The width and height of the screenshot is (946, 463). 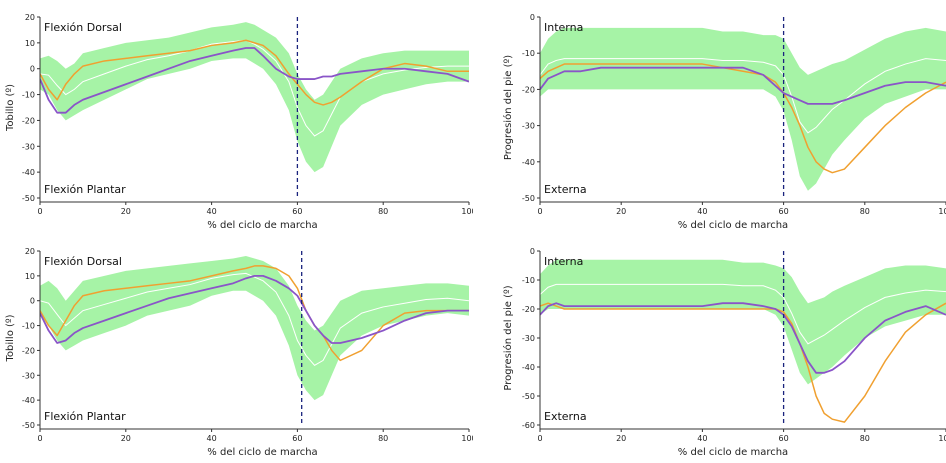 I want to click on normative-band, so click(x=743, y=322).